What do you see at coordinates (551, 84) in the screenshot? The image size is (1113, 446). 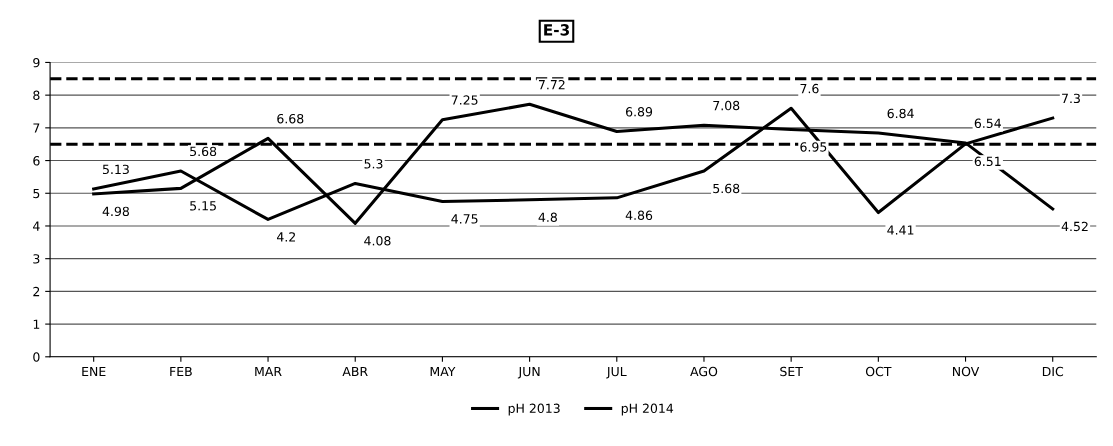 I see `data-label: 7.72` at bounding box center [551, 84].